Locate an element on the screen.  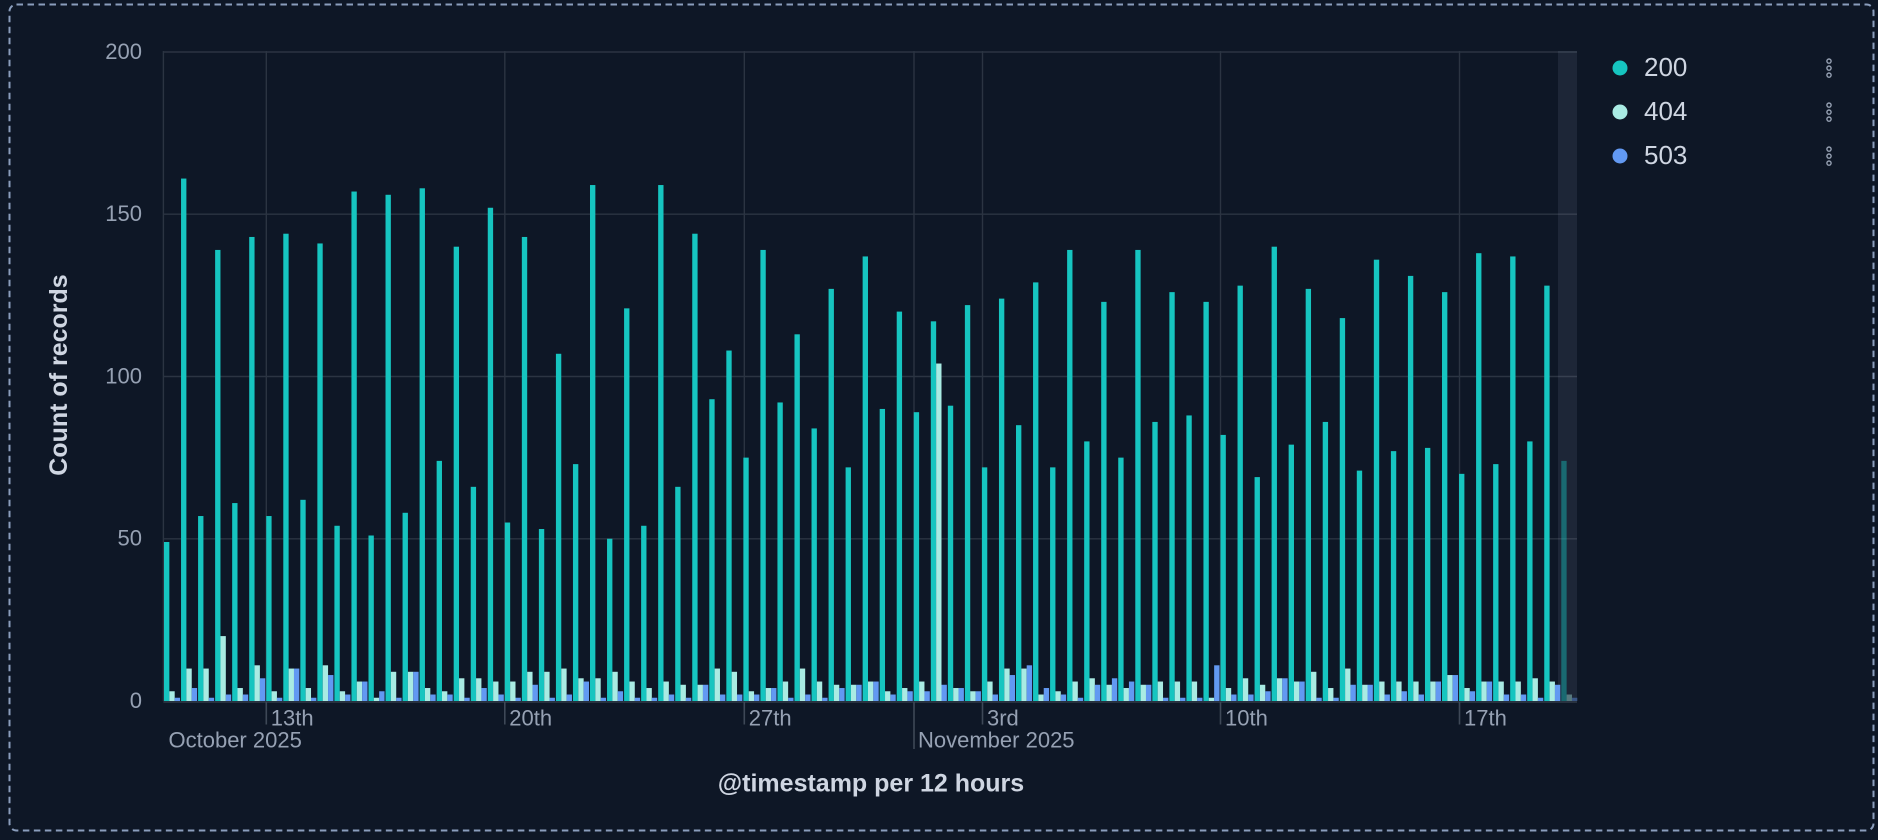
svg-text: @timestamp per 12 hours is located at coordinates (871, 784).